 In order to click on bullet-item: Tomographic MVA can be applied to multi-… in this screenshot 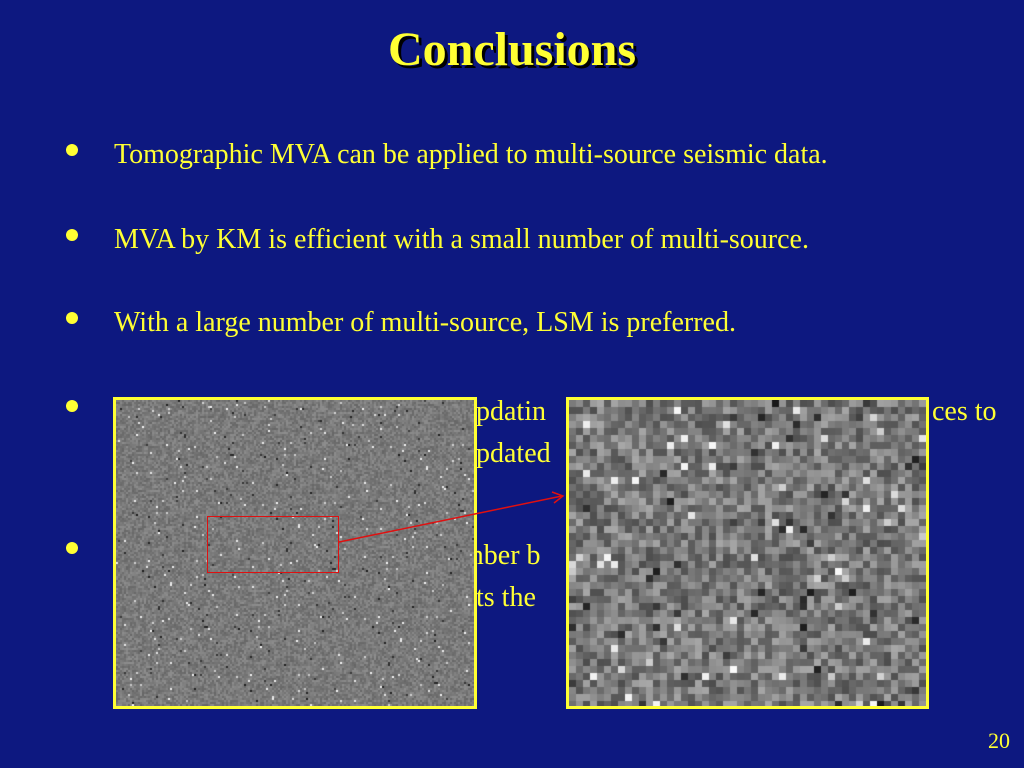, I will do `click(512, 160)`.